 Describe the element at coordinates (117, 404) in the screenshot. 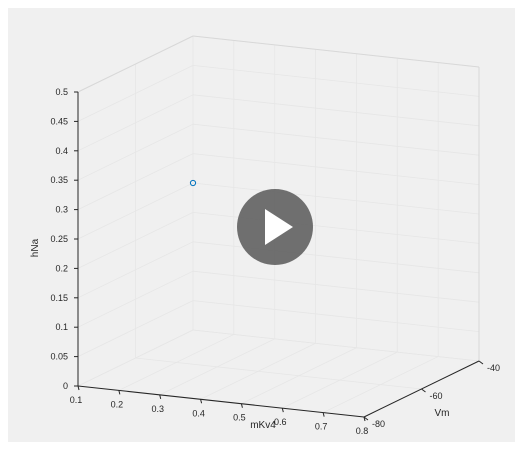

I see `x-tick-label: 0.2` at that location.